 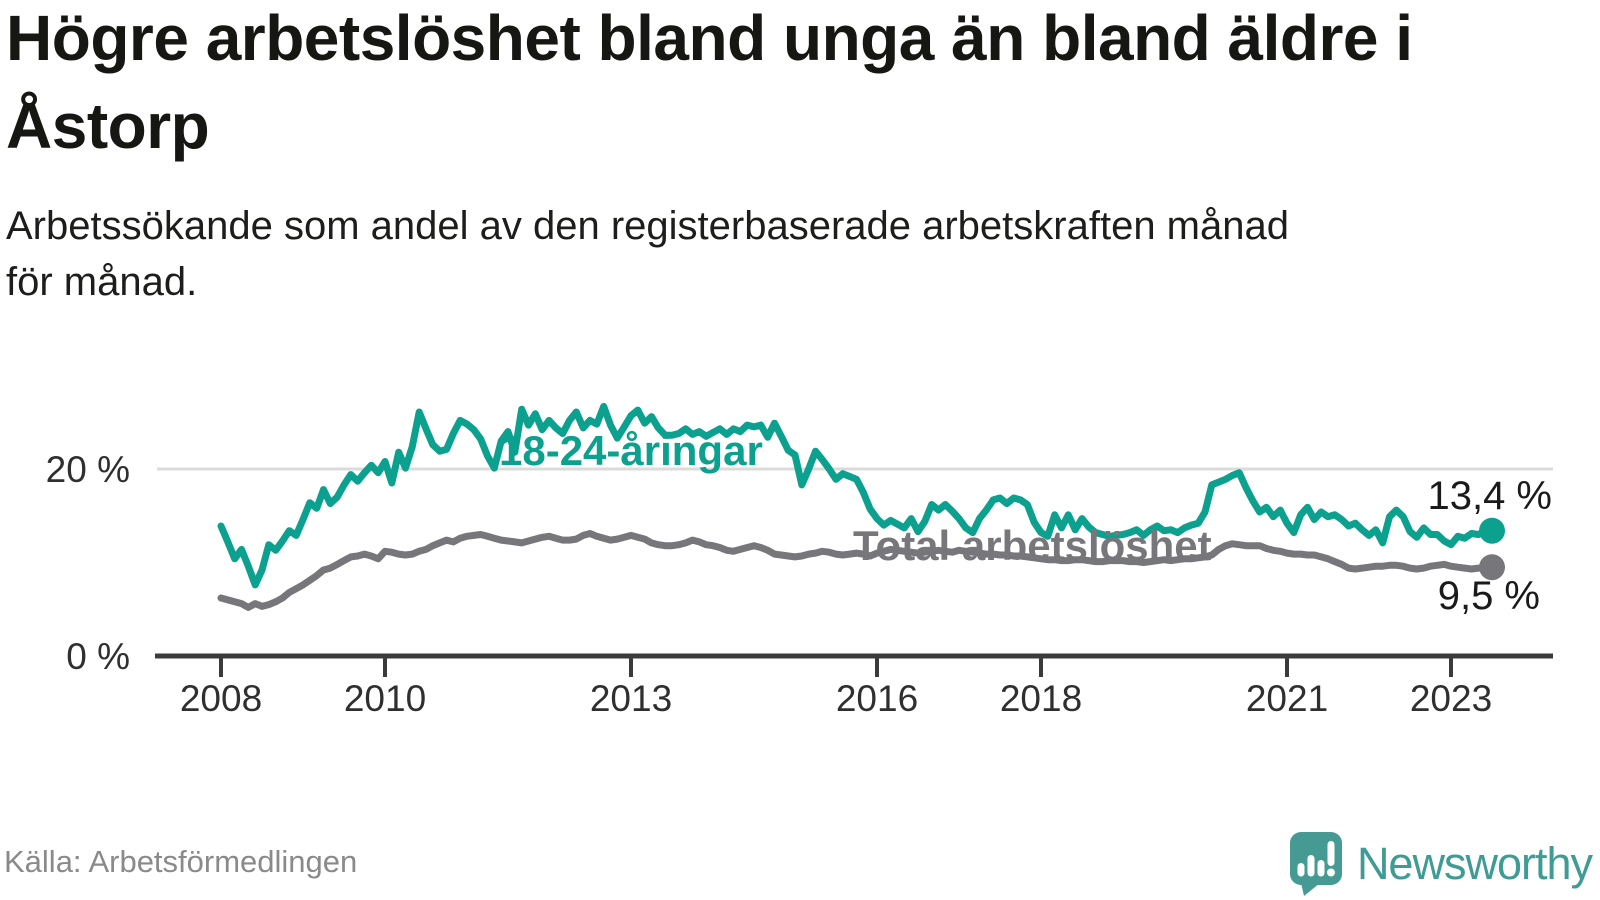 What do you see at coordinates (1032, 545) in the screenshot?
I see `series-label-total: Total arbetslöshet` at bounding box center [1032, 545].